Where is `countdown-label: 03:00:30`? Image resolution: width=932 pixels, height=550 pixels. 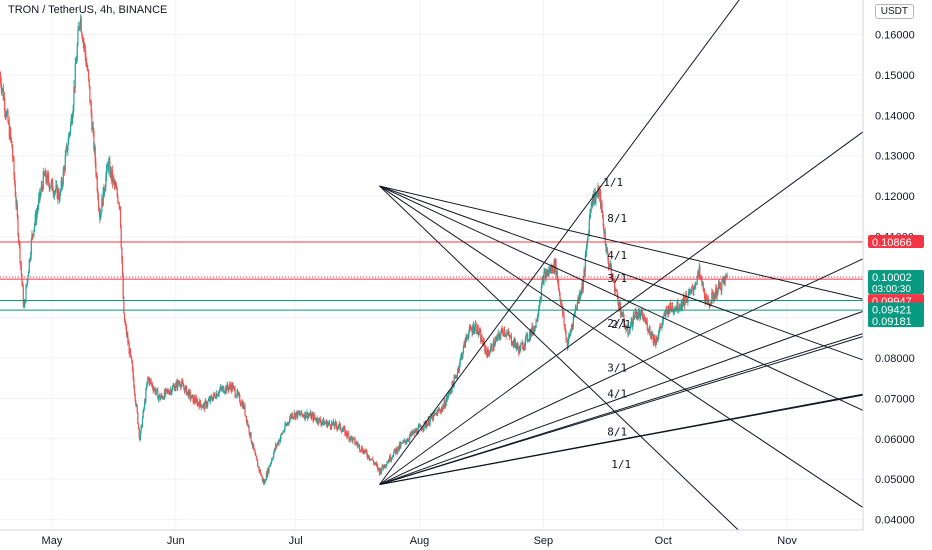 countdown-label: 03:00:30 is located at coordinates (891, 289).